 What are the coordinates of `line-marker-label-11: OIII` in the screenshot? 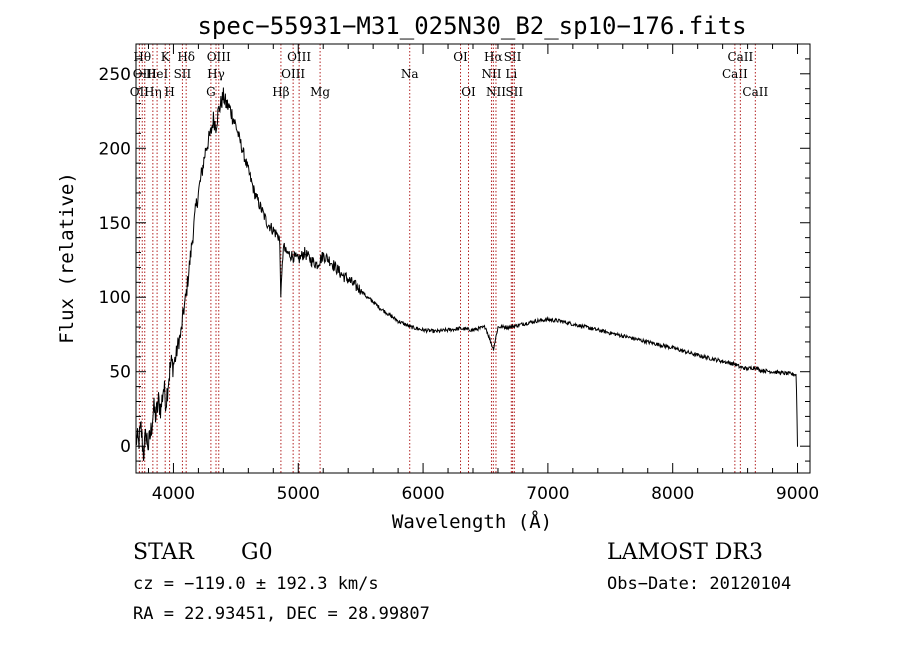 It's located at (219, 57).